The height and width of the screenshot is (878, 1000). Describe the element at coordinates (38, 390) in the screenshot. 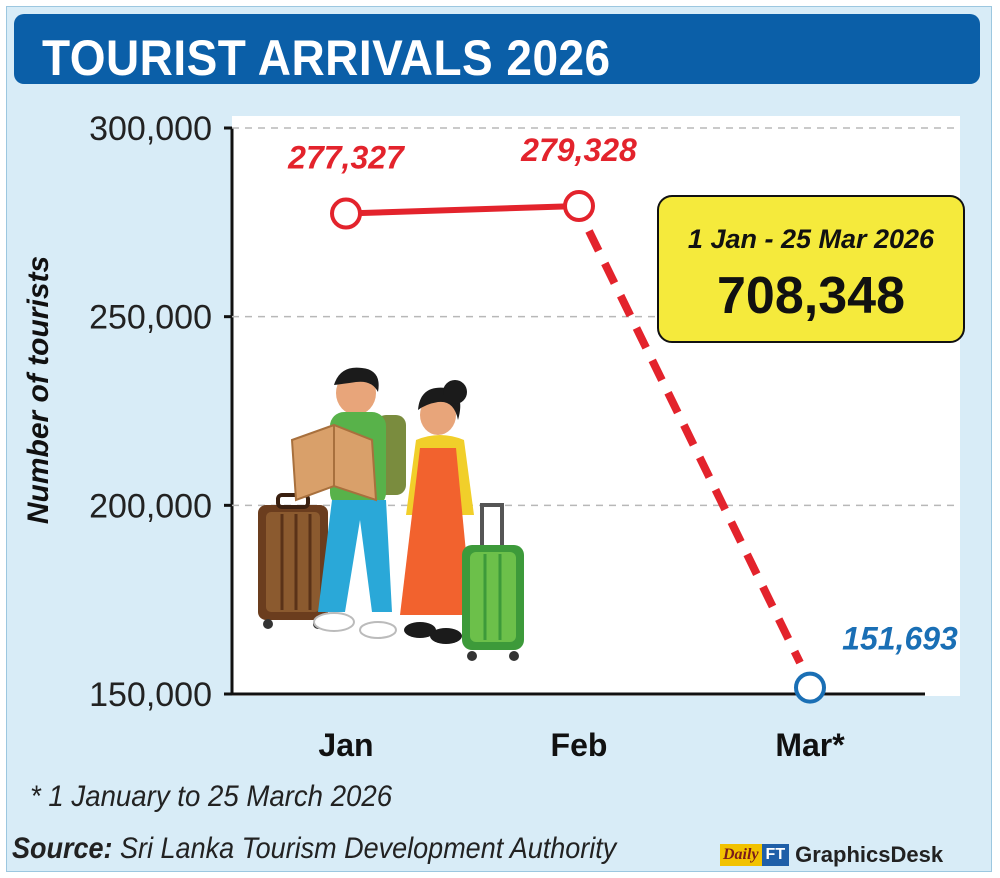

I see `y-axis-label: Number of tourists` at that location.